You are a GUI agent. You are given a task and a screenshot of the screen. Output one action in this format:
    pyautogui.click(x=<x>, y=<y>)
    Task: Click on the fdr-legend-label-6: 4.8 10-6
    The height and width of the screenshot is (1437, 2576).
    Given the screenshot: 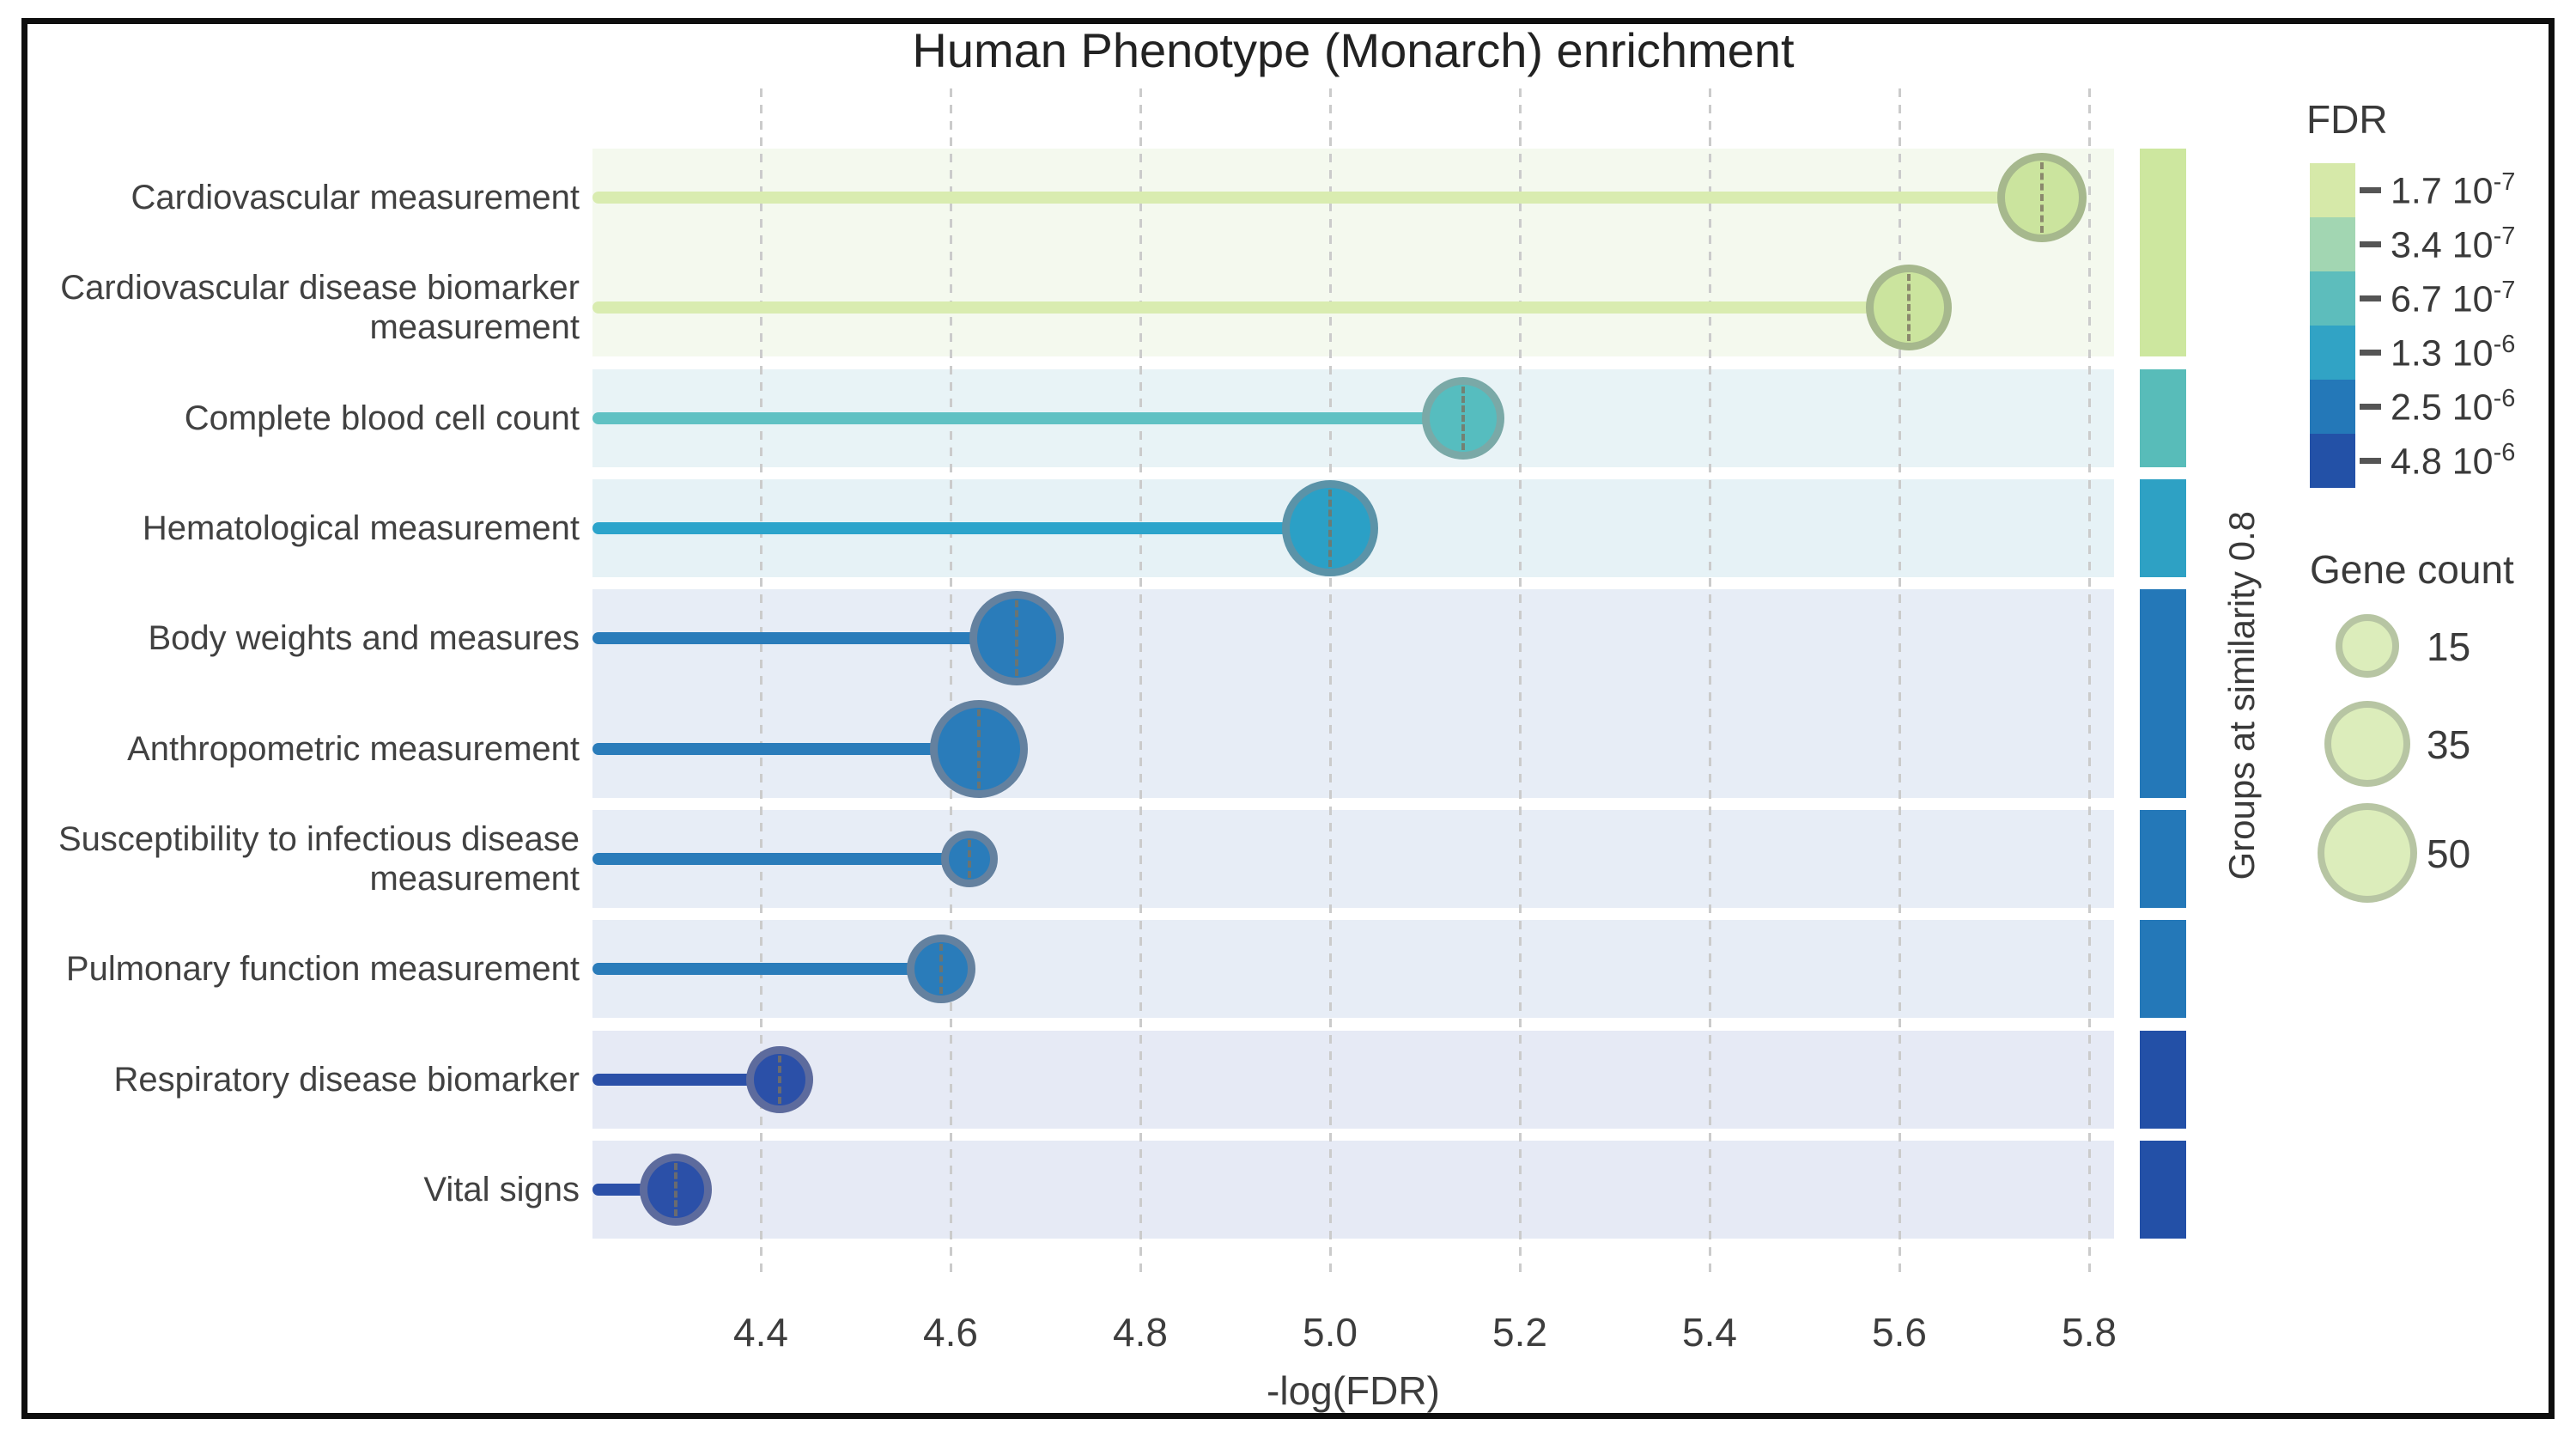 What is the action you would take?
    pyautogui.click(x=2453, y=461)
    